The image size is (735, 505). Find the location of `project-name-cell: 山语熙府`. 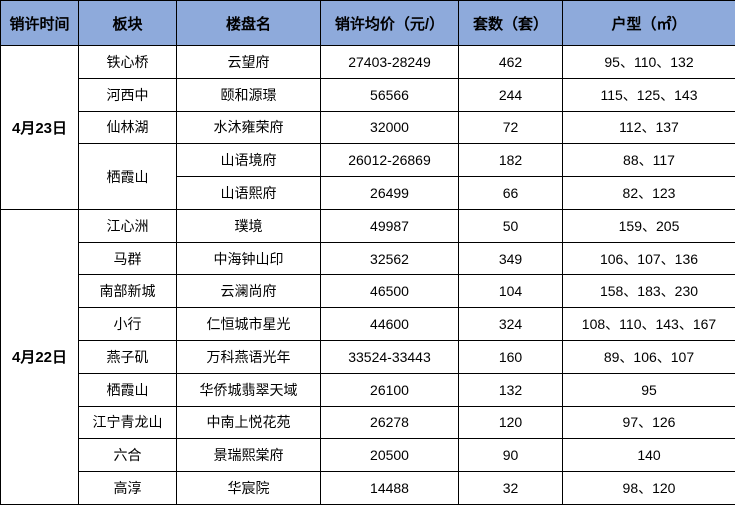

project-name-cell: 山语熙府 is located at coordinates (248, 193).